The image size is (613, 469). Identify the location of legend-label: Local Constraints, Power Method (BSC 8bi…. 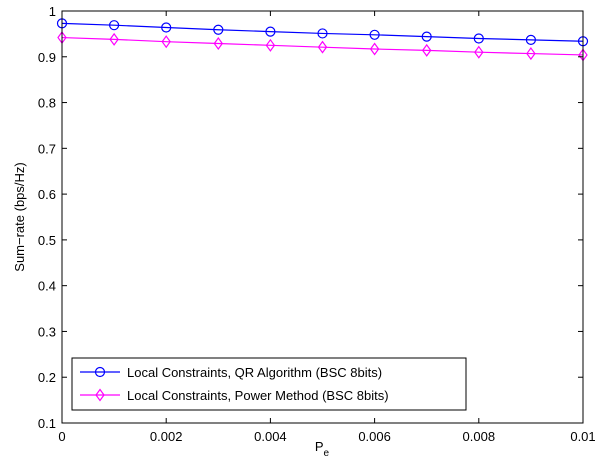
(258, 395).